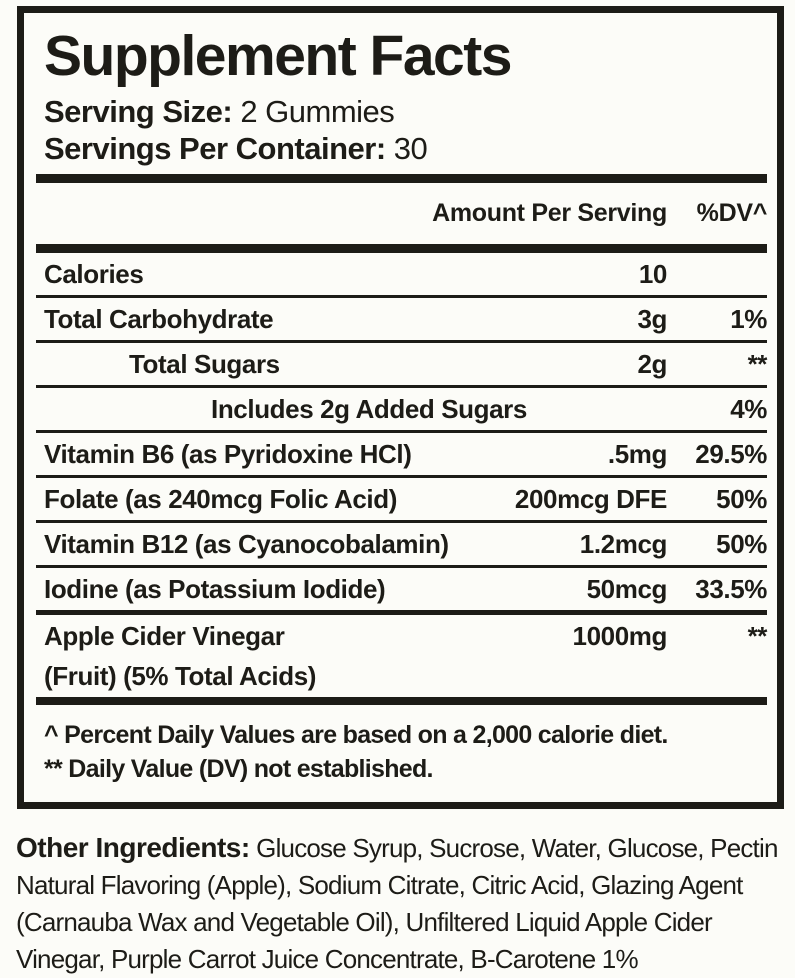  What do you see at coordinates (731, 589) in the screenshot?
I see `nutrient-dv: 33.5%` at bounding box center [731, 589].